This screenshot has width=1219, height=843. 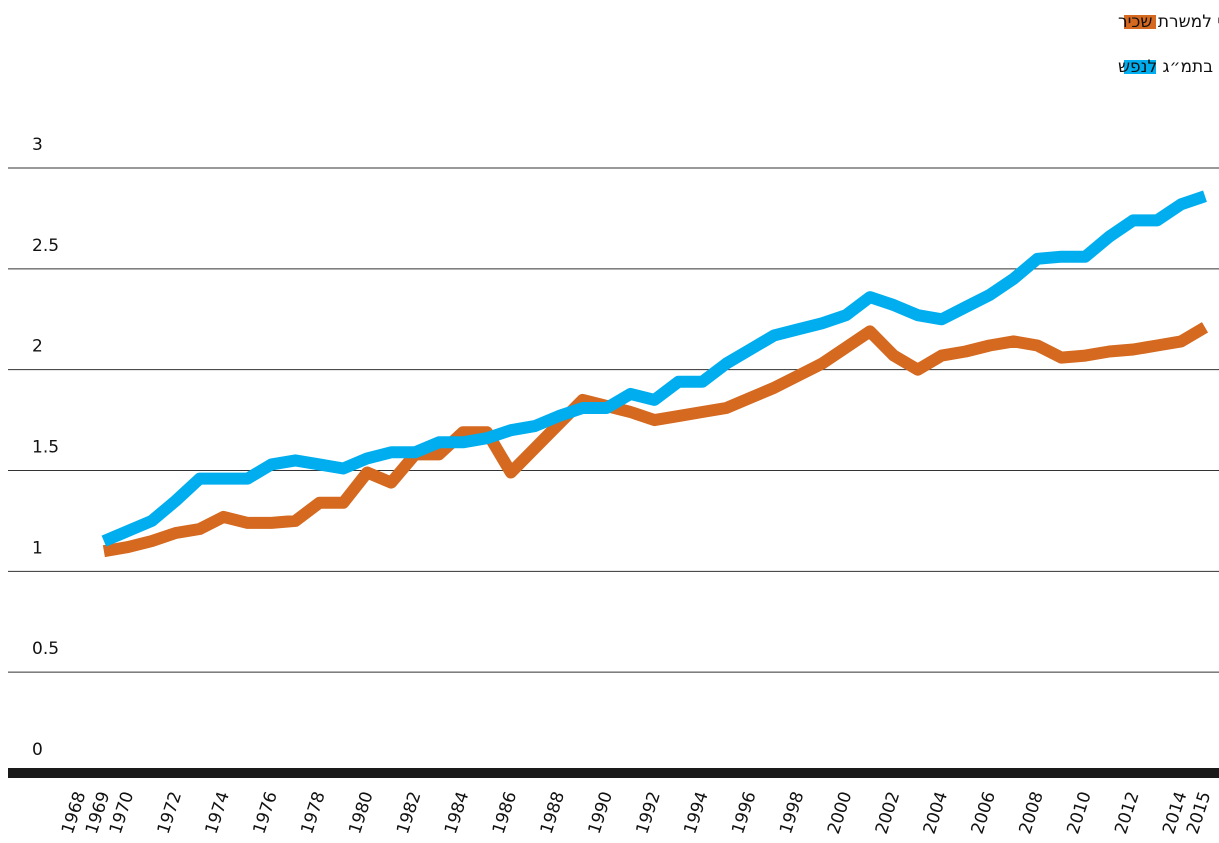 I want to click on x-tick-label: 1988, so click(x=553, y=812).